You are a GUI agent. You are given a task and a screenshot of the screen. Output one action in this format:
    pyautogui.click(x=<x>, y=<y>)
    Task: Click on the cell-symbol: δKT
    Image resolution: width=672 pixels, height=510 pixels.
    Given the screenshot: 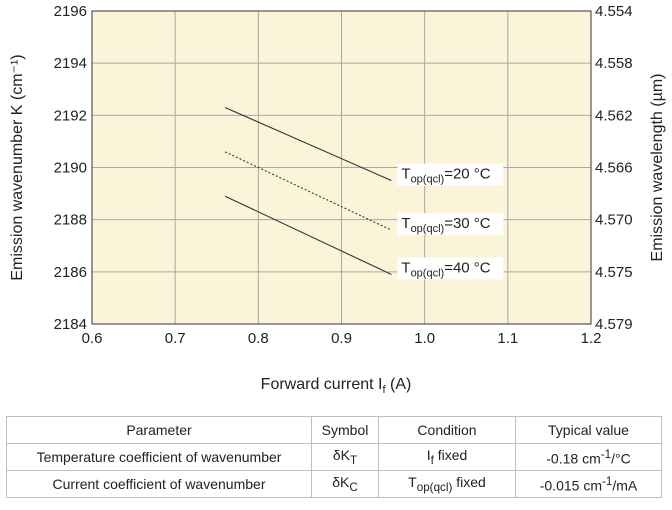 What is the action you would take?
    pyautogui.click(x=345, y=457)
    